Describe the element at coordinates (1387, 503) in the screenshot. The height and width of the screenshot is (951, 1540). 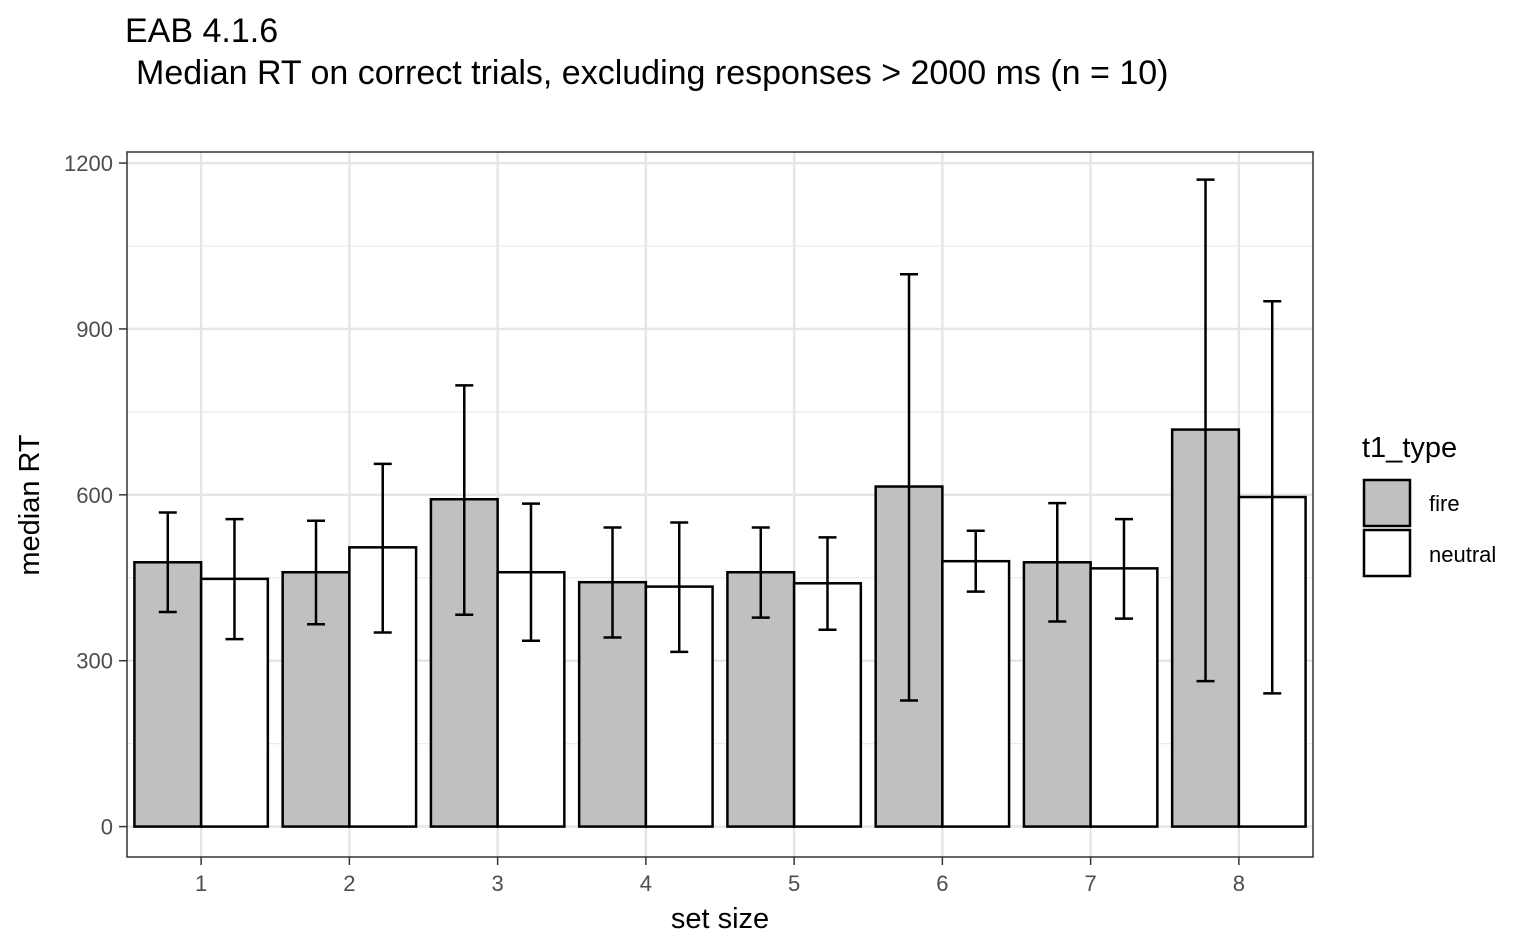
I see `legend-key-fire` at that location.